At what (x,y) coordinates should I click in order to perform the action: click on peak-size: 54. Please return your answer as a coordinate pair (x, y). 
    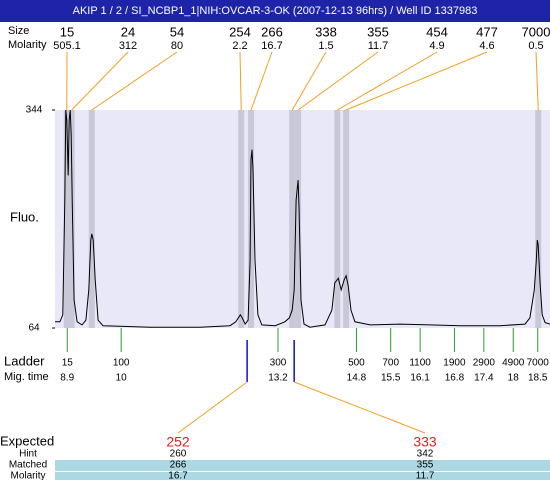
    Looking at the image, I should click on (177, 31).